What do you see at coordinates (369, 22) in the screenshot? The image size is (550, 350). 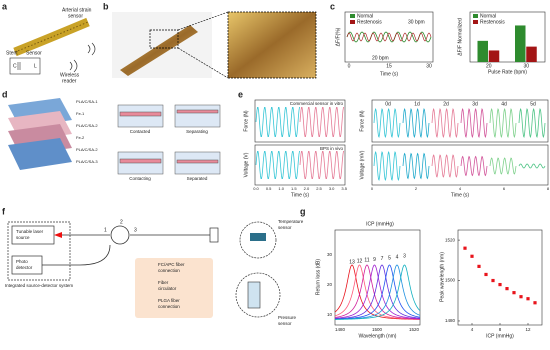 I see `label: Restenosis` at bounding box center [369, 22].